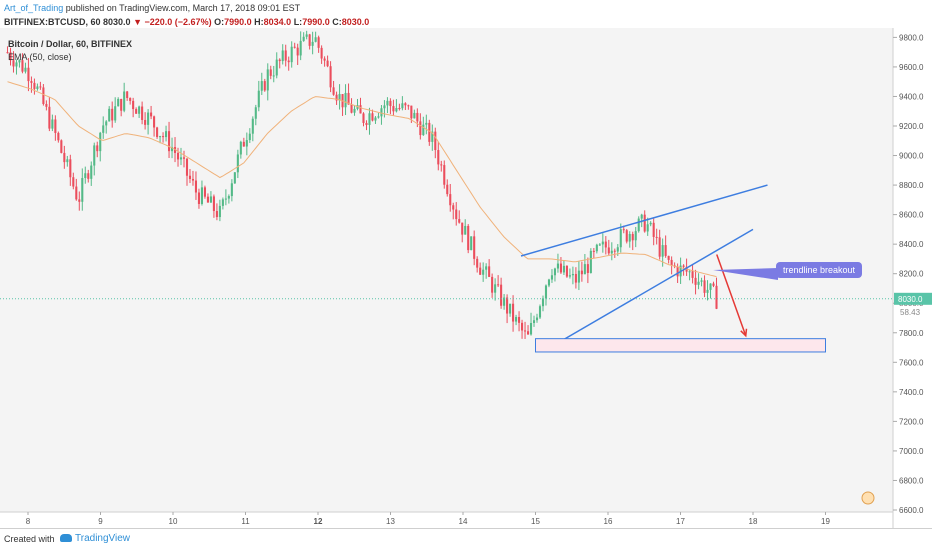 This screenshot has height=551, width=932. What do you see at coordinates (819, 270) in the screenshot?
I see `trendline-breakout-callout: trendline breakout` at bounding box center [819, 270].